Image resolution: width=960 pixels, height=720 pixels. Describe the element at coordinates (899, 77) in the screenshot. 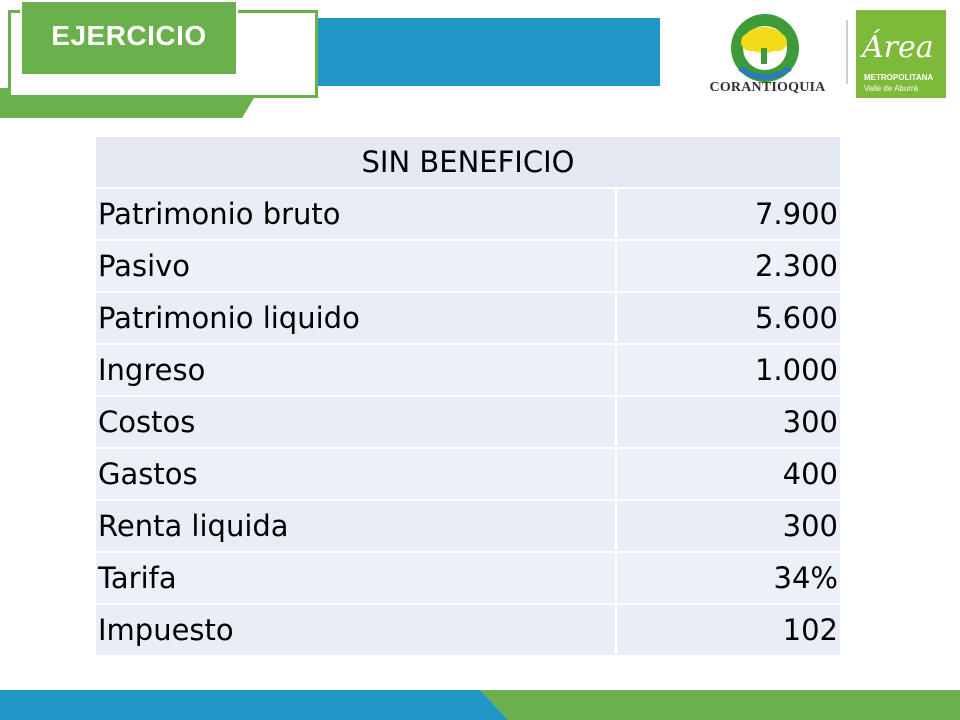

I see `area-logo-line1: METROPOLITANA` at that location.